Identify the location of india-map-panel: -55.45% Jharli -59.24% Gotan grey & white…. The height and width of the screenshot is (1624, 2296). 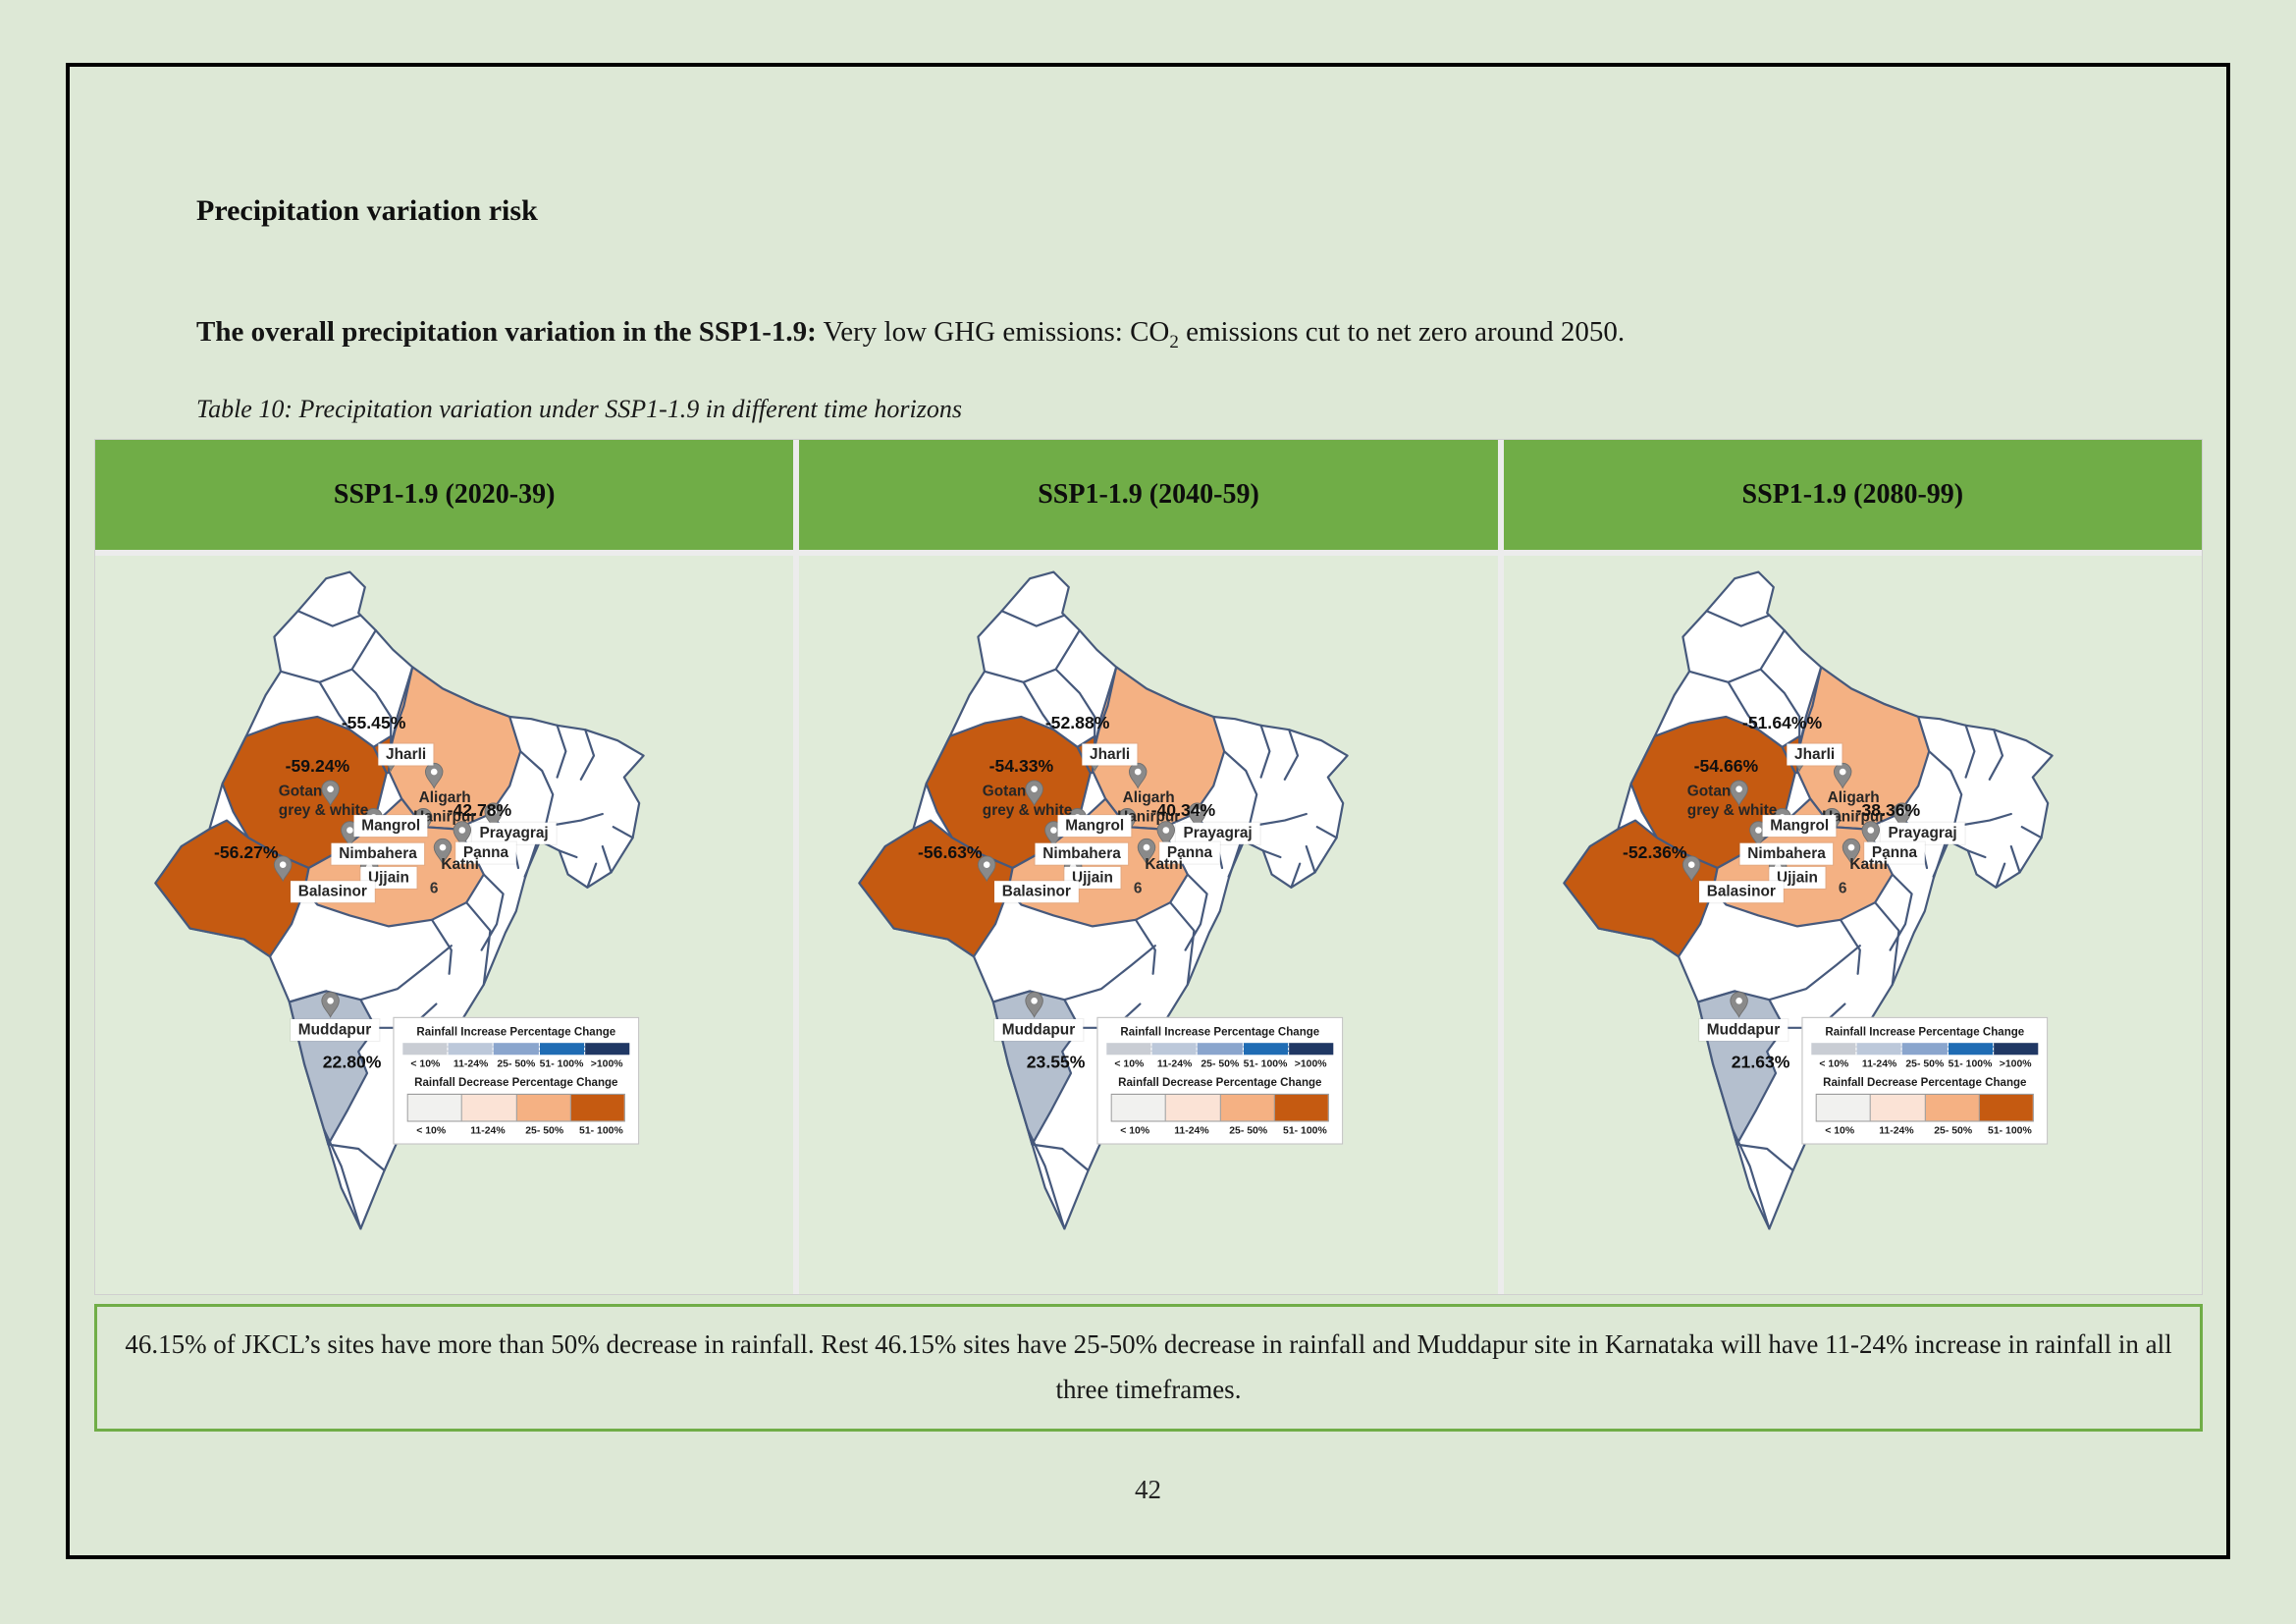
(389, 922).